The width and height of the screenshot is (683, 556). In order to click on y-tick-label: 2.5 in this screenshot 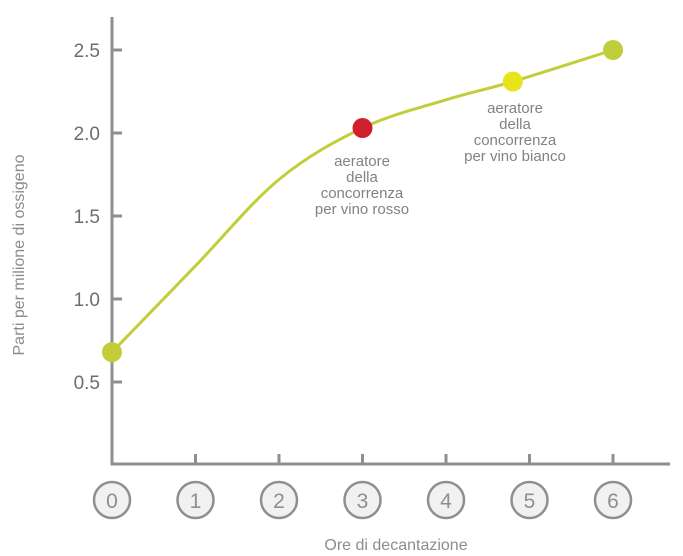, I will do `click(87, 51)`.